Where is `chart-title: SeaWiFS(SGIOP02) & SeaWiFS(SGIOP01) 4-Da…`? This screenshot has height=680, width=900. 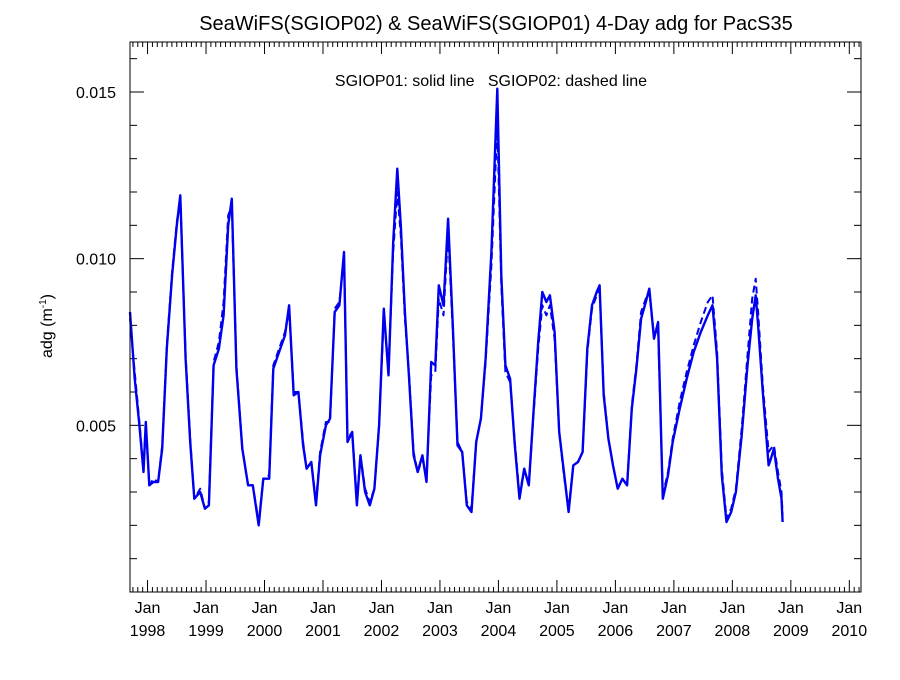
chart-title: SeaWiFS(SGIOP02) & SeaWiFS(SGIOP01) 4-Da… is located at coordinates (496, 24).